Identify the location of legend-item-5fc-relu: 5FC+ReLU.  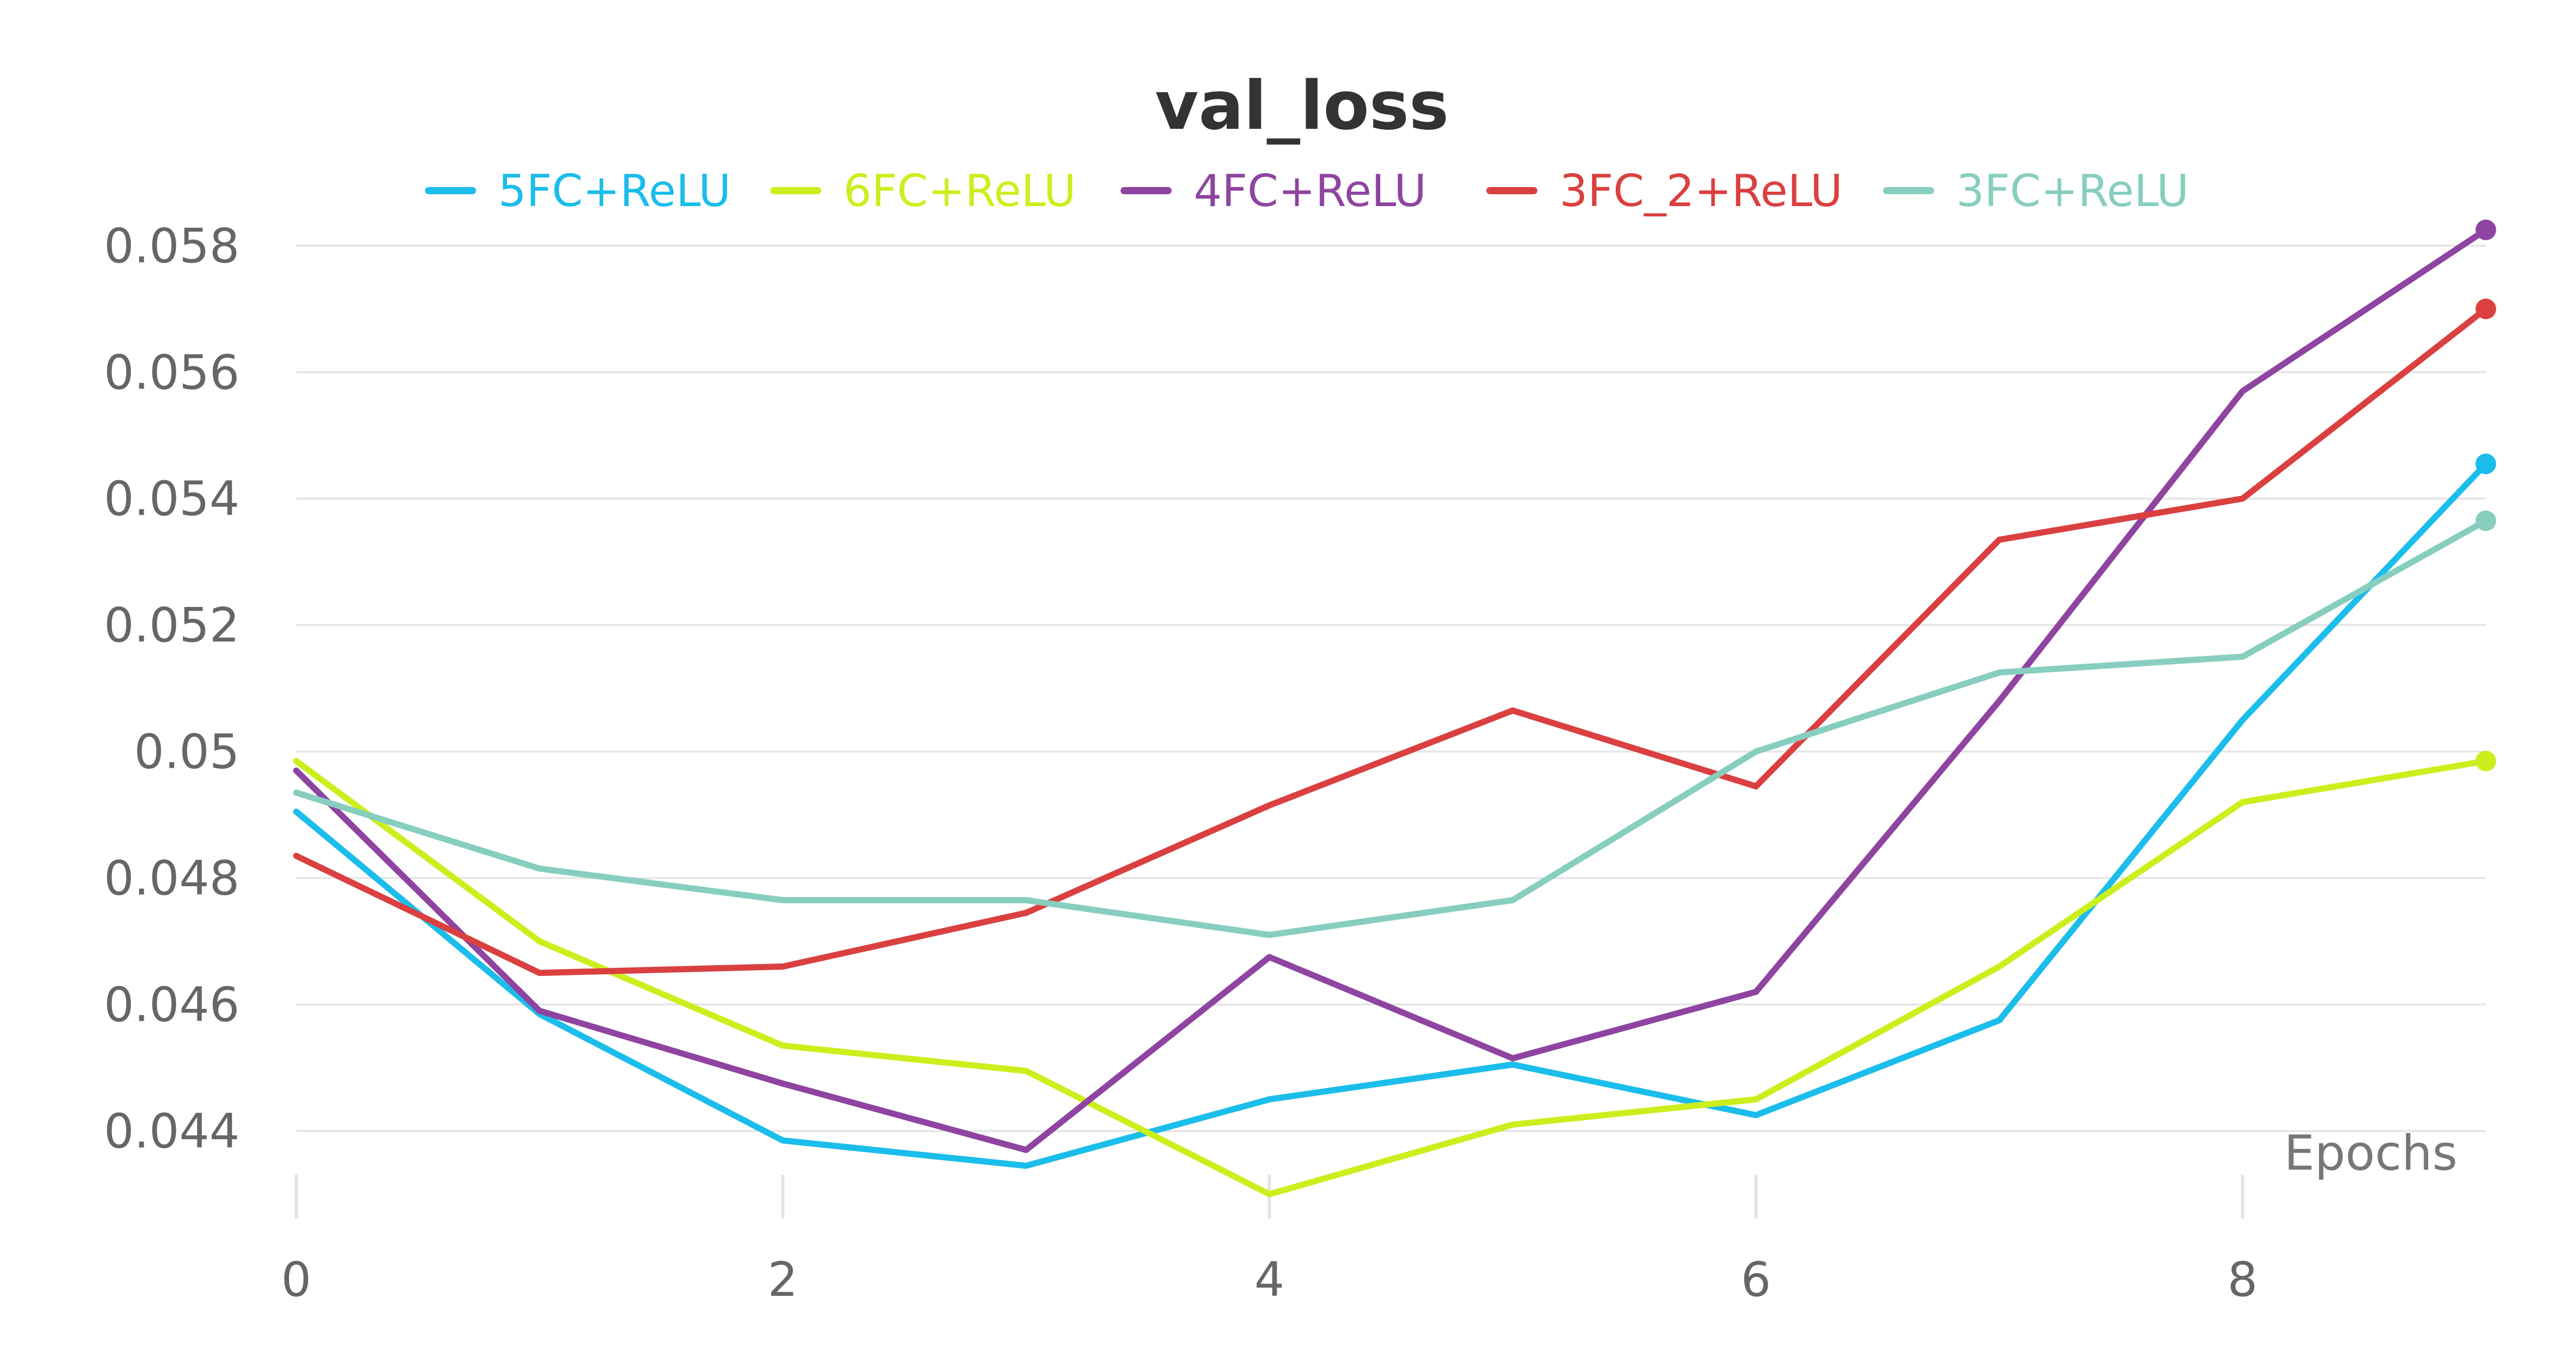
(578, 191).